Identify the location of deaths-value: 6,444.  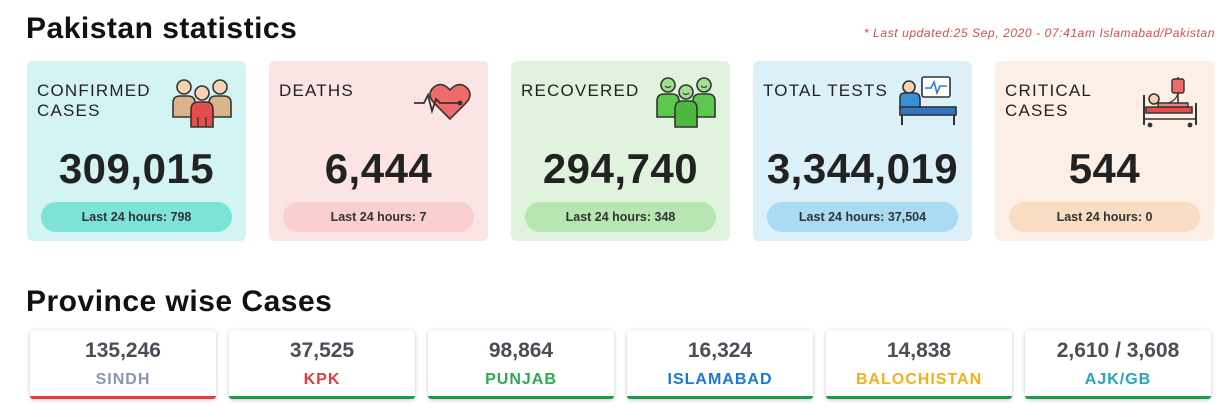
(378, 168).